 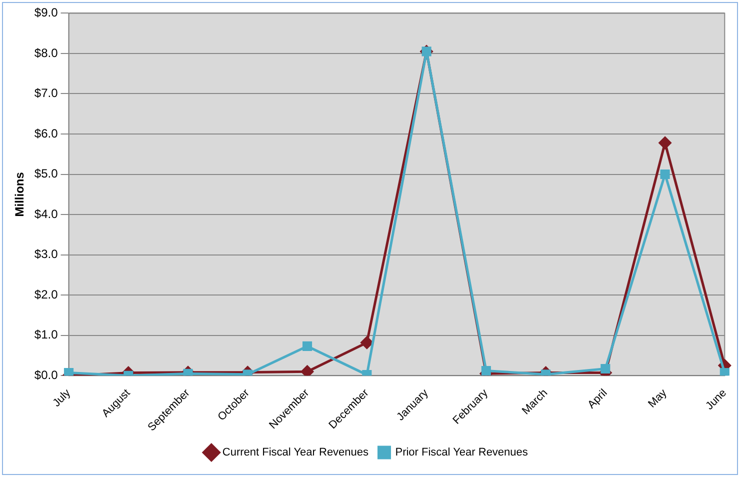 What do you see at coordinates (461, 452) in the screenshot?
I see `legend-label: Prior Fiscal Year Revenues` at bounding box center [461, 452].